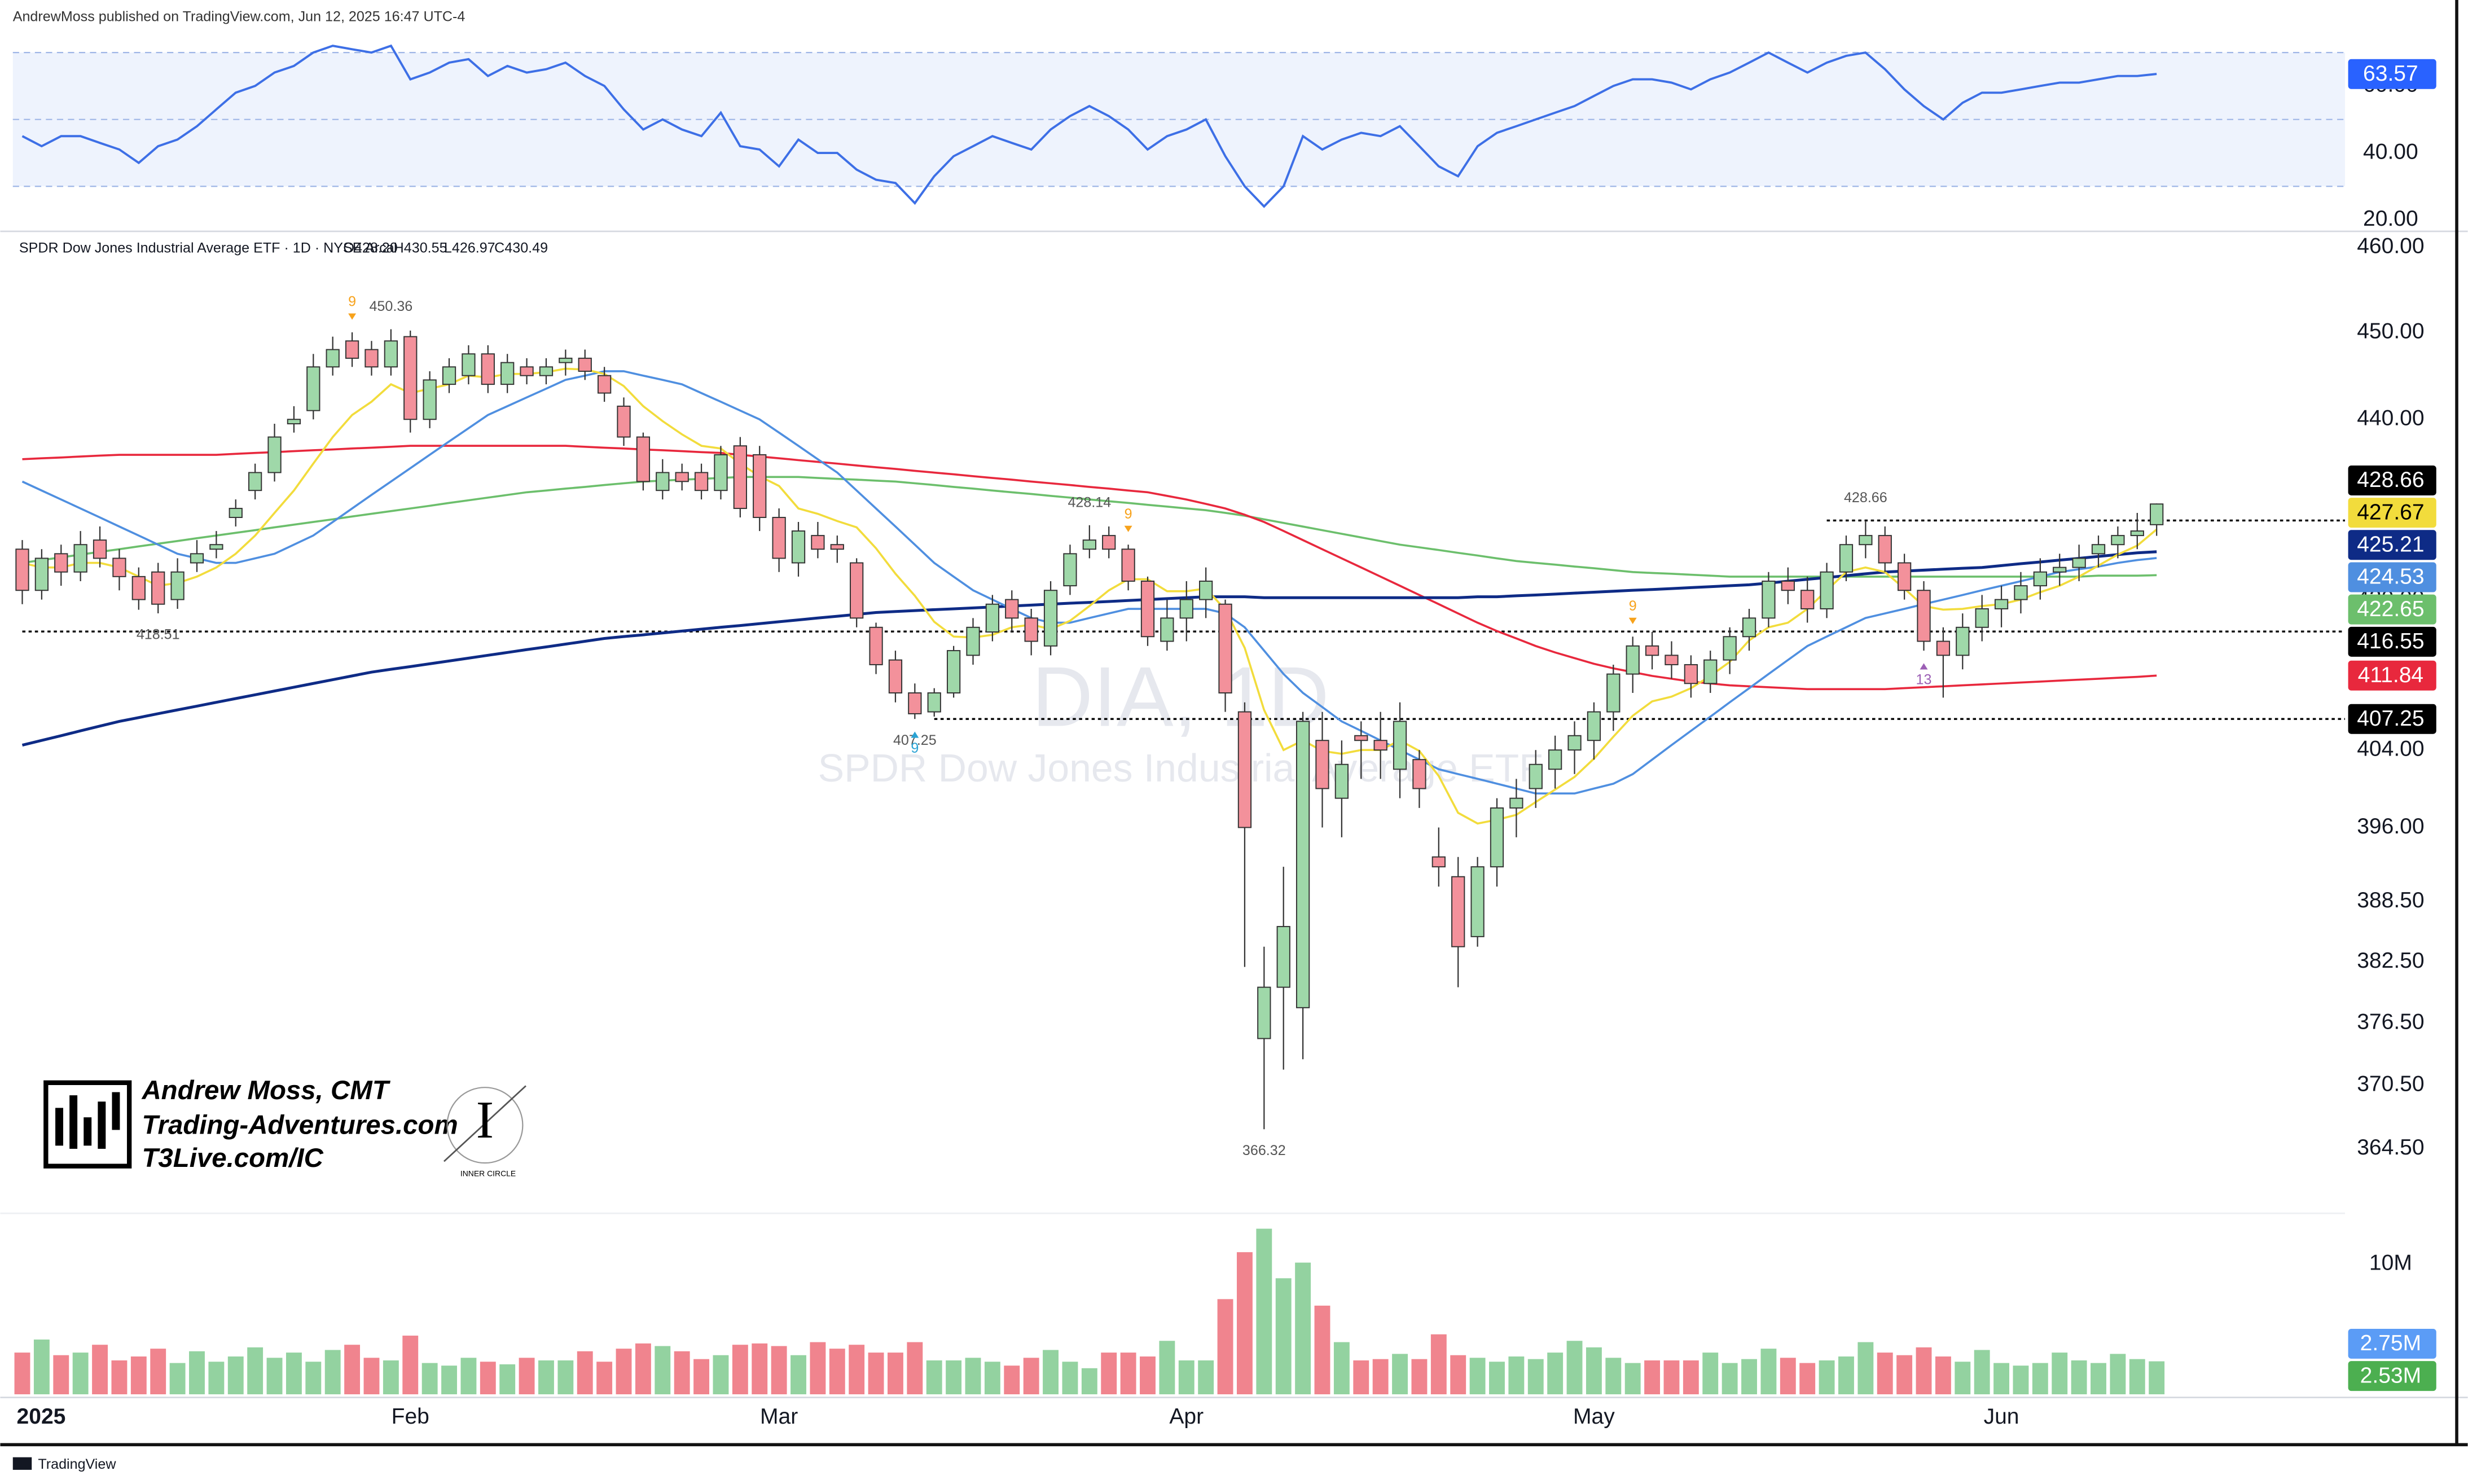  Describe the element at coordinates (2390, 480) in the screenshot. I see `price-tag-label: 428.66` at that location.